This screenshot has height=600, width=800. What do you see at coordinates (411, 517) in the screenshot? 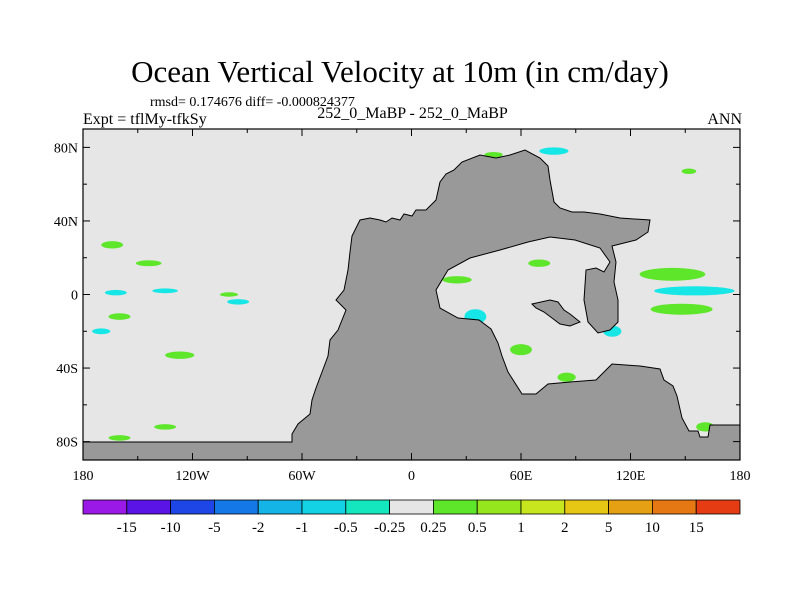
I see `colorbar: -15 -10 -5 -2 -1 -0.5 -0.25 0.25 0.5 1 2 5 10 15` at bounding box center [411, 517].